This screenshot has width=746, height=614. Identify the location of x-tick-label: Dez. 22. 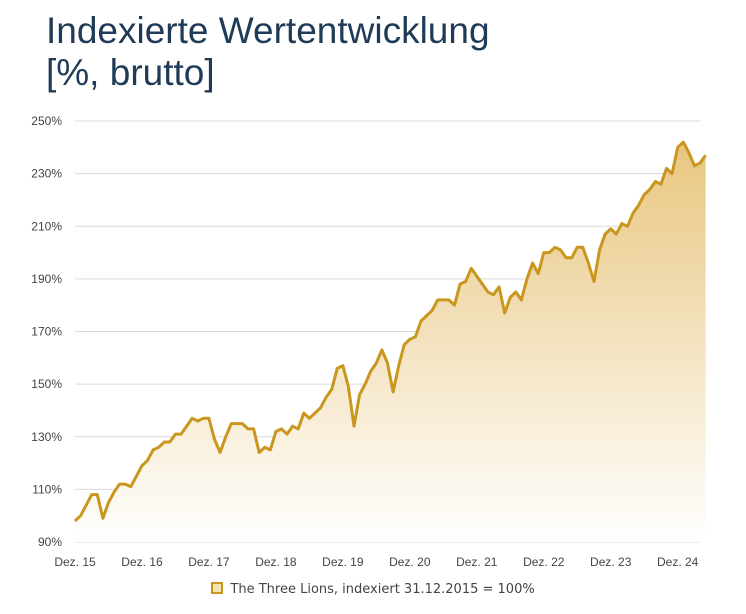
(544, 562).